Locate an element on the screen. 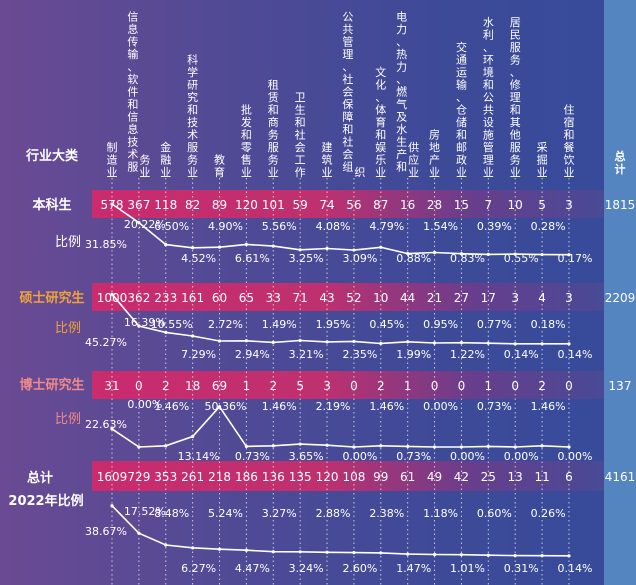 This screenshot has height=585, width=636. series-name-2: 博士研究生 is located at coordinates (51, 385).